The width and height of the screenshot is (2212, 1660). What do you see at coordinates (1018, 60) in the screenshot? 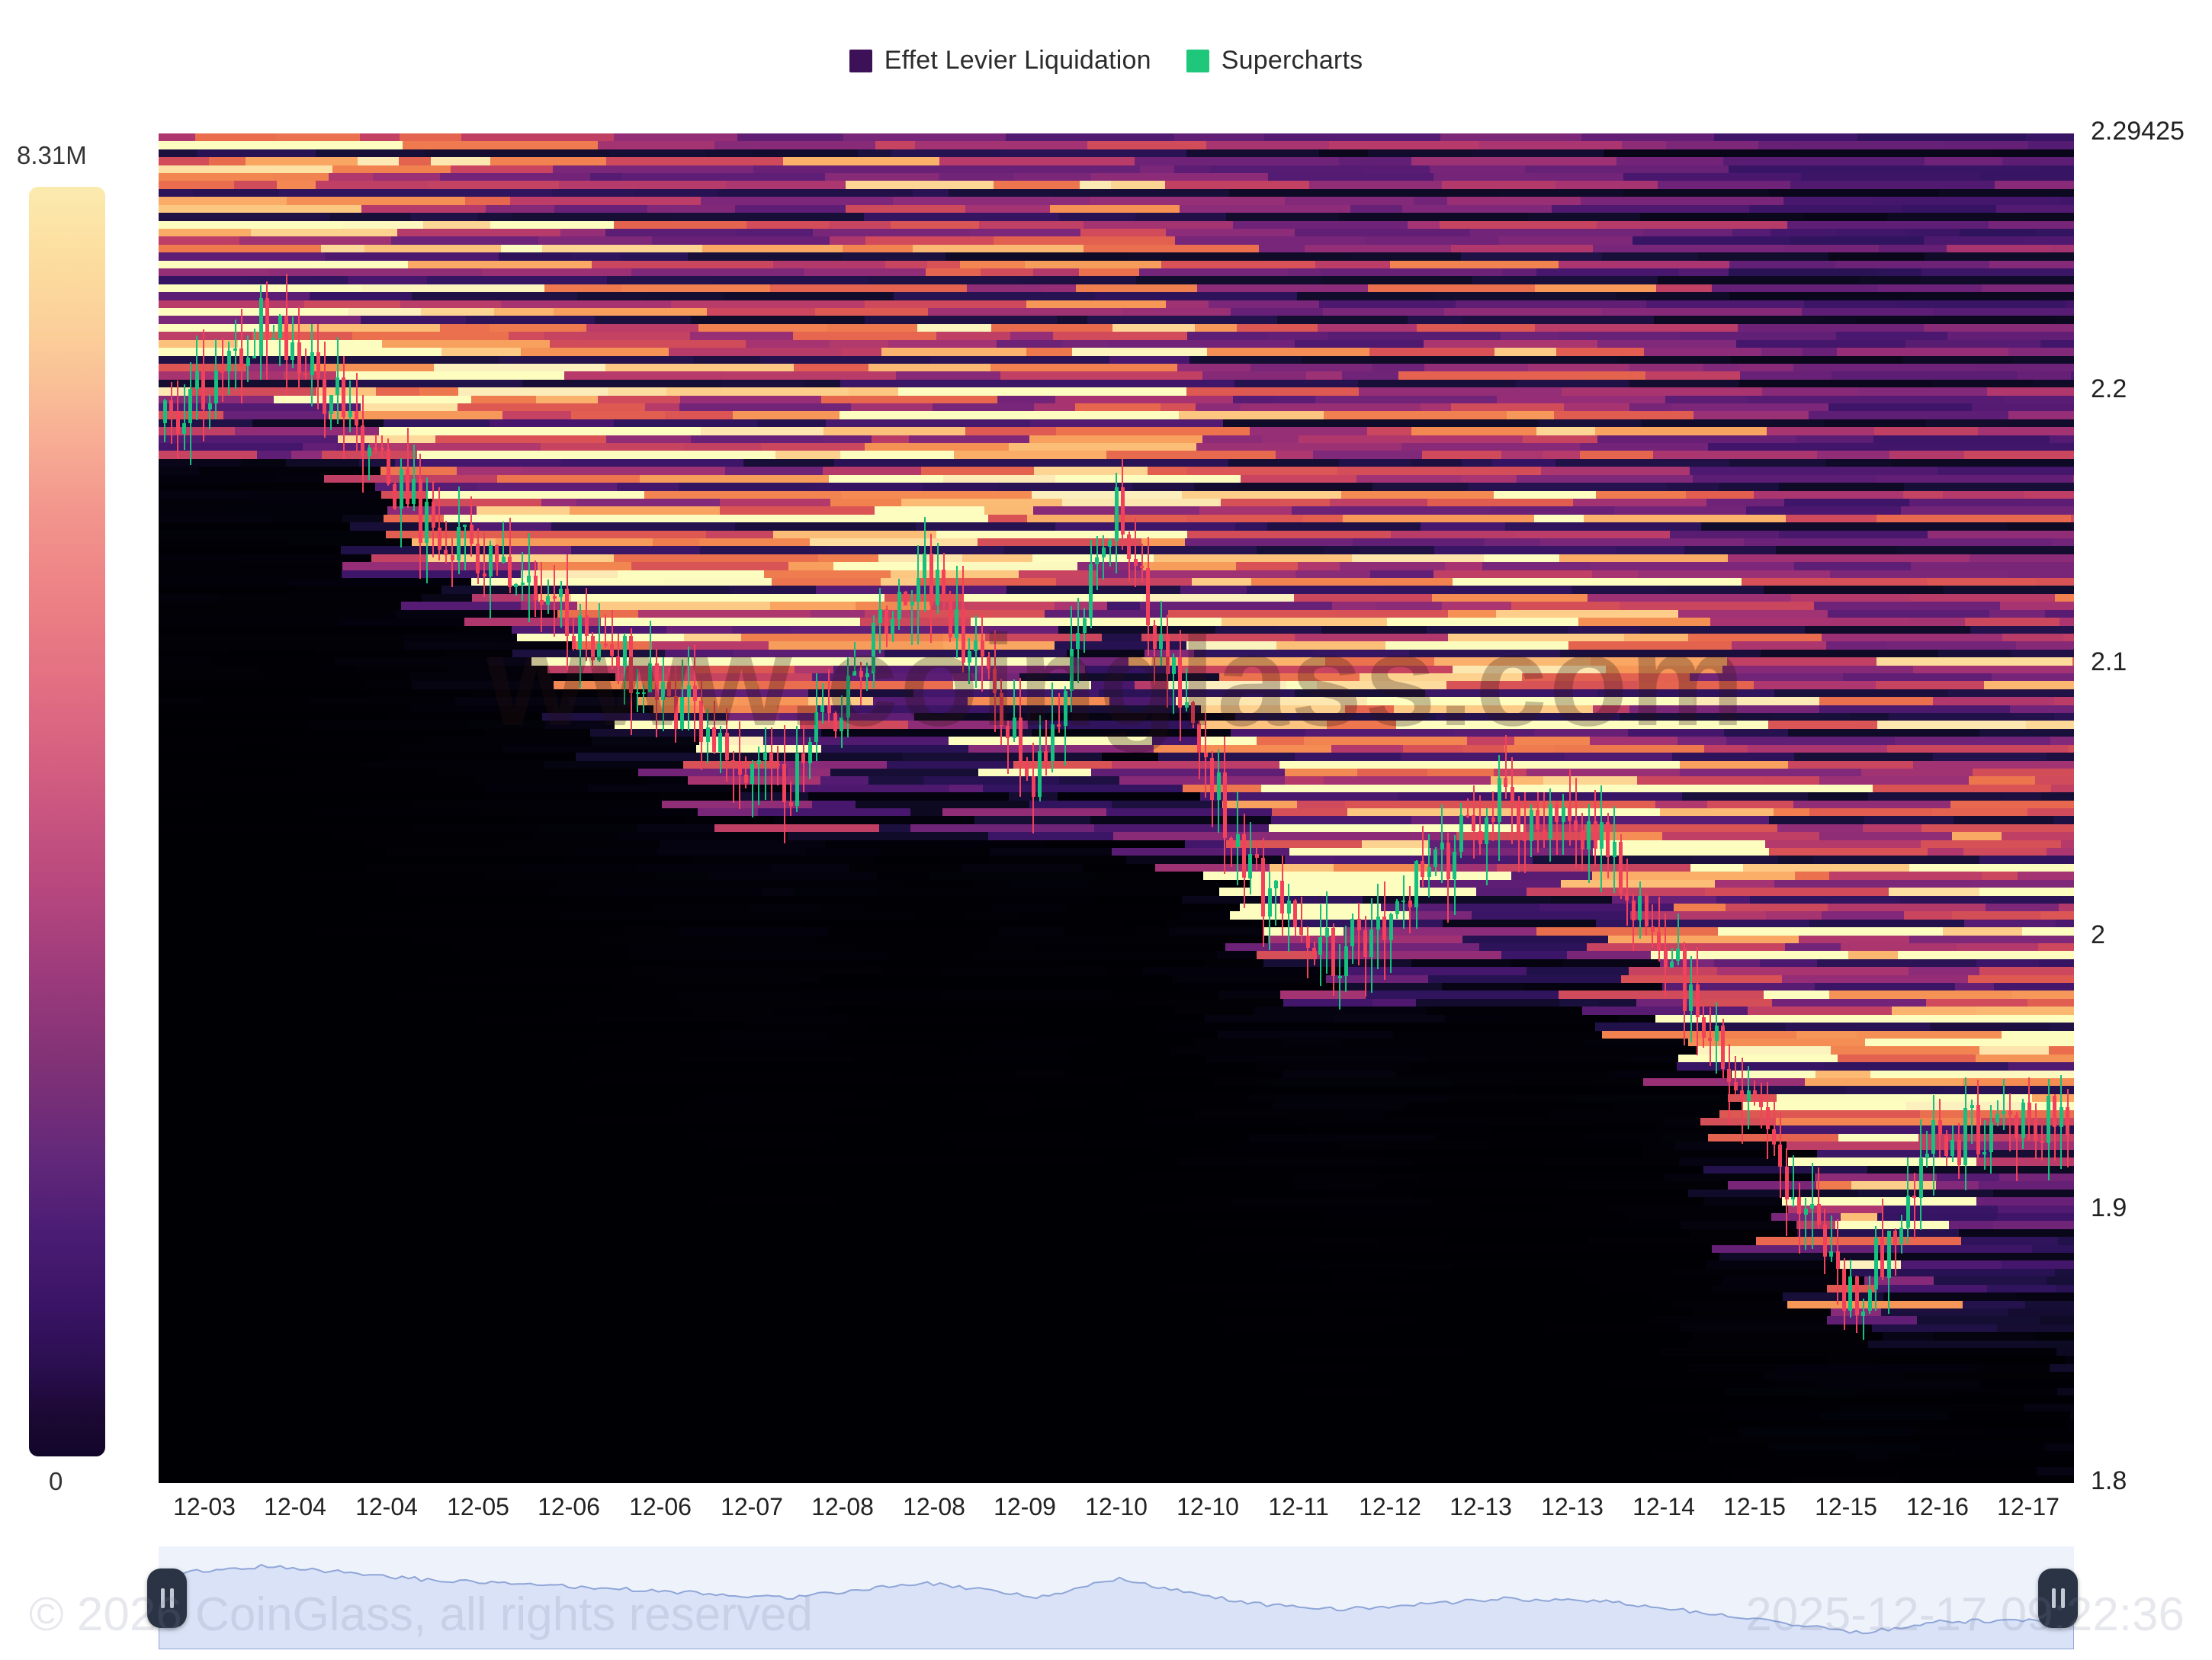
I see `legend-item-label: Effet Levier Liquidation` at bounding box center [1018, 60].